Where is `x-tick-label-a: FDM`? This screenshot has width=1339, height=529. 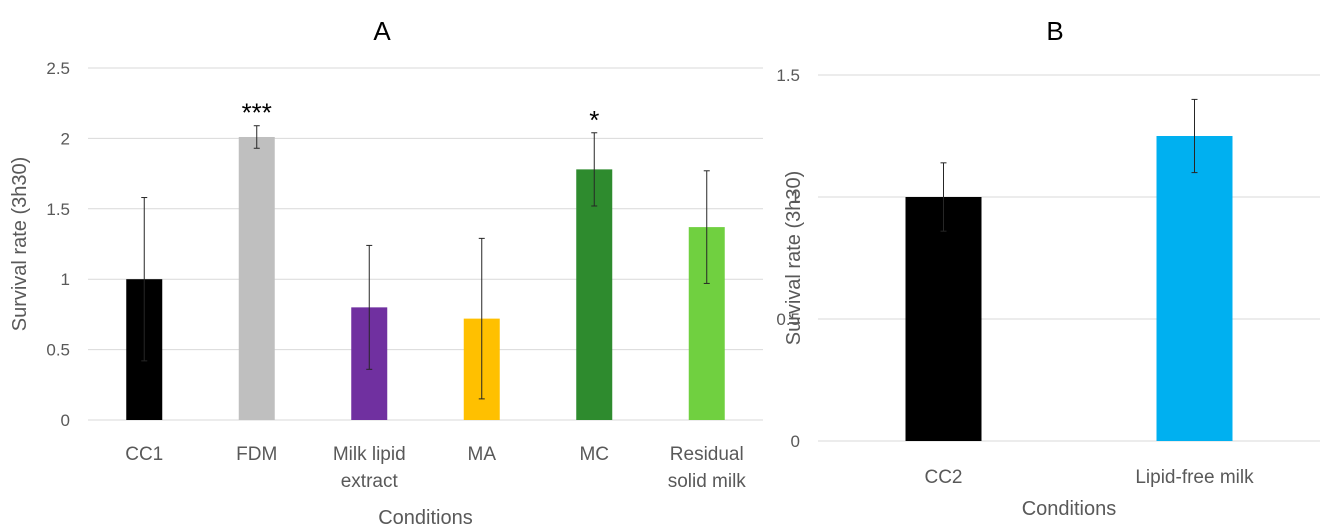
x-tick-label-a: FDM is located at coordinates (256, 454).